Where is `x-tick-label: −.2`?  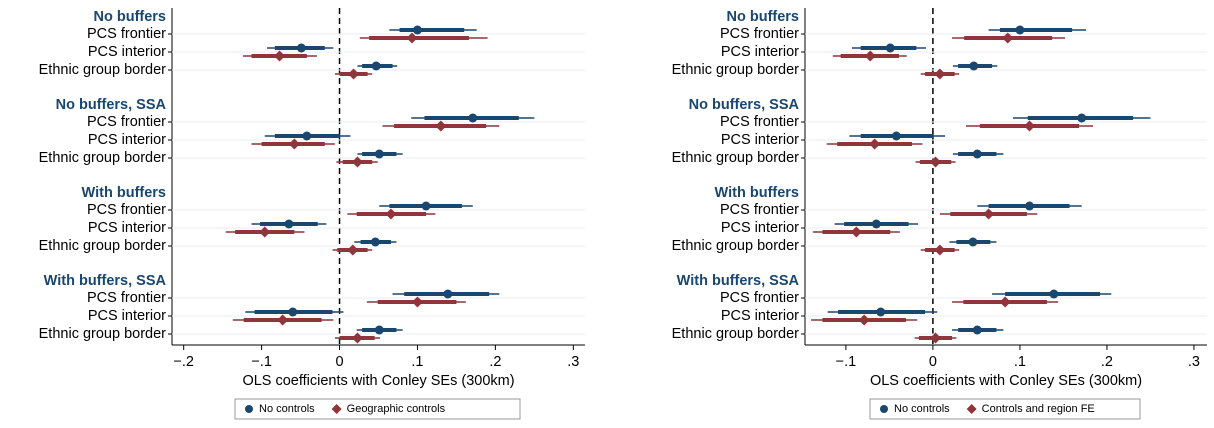
x-tick-label: −.2 is located at coordinates (183, 362).